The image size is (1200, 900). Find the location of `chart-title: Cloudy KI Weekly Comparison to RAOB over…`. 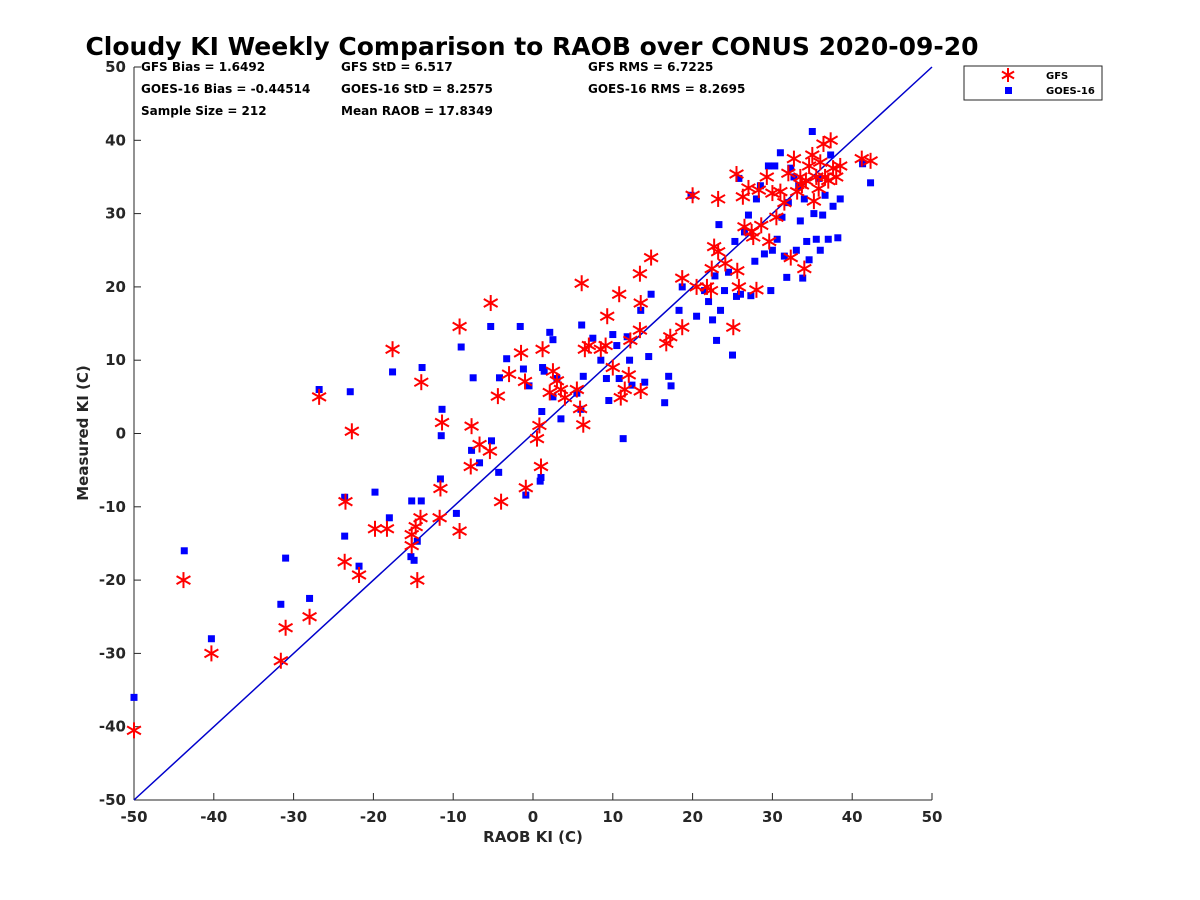

chart-title: Cloudy KI Weekly Comparison to RAOB over… is located at coordinates (531, 46).